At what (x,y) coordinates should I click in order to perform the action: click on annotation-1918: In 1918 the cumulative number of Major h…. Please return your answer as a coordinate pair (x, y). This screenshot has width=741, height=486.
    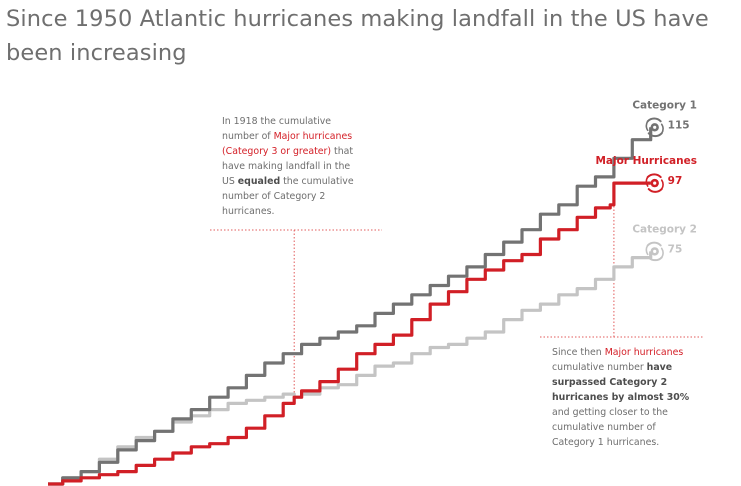
    Looking at the image, I should click on (302, 166).